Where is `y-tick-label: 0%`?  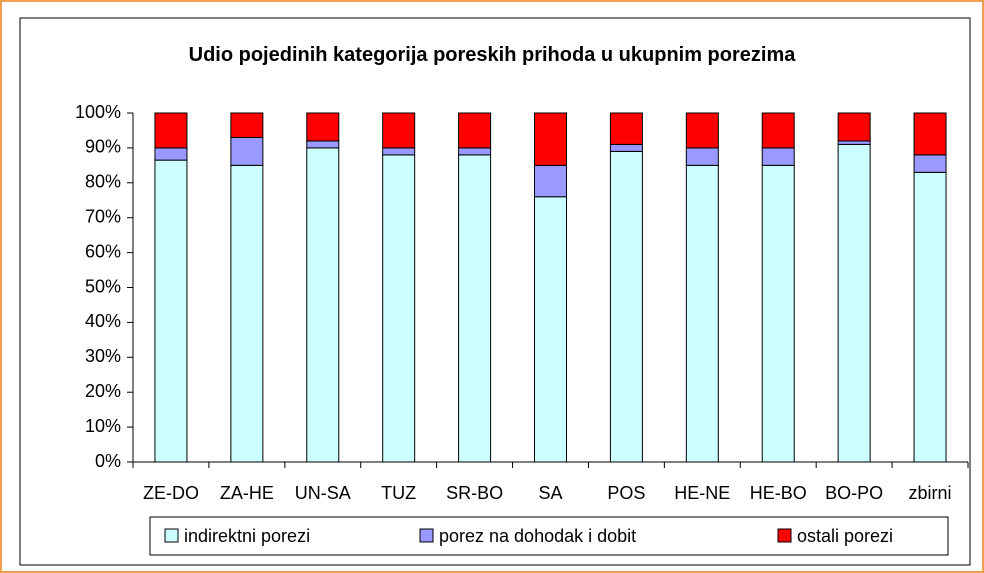
y-tick-label: 0% is located at coordinates (108, 461).